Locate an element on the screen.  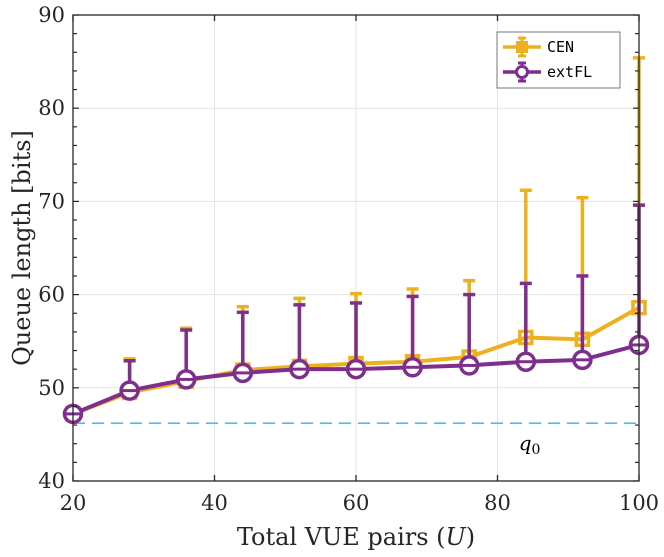
legend-item-CEN: CEN is located at coordinates (538, 47).